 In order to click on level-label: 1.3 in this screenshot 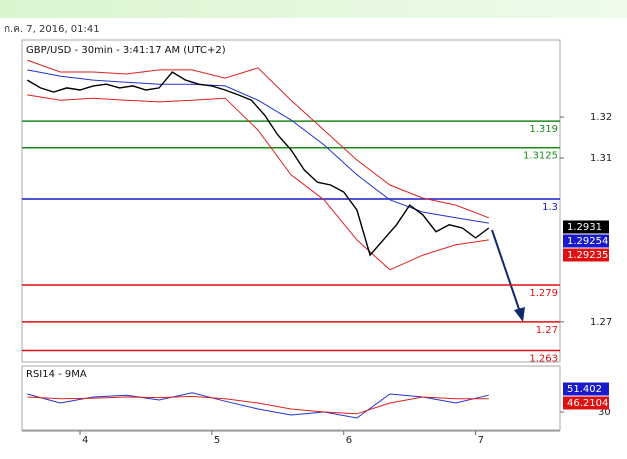, I will do `click(550, 207)`.